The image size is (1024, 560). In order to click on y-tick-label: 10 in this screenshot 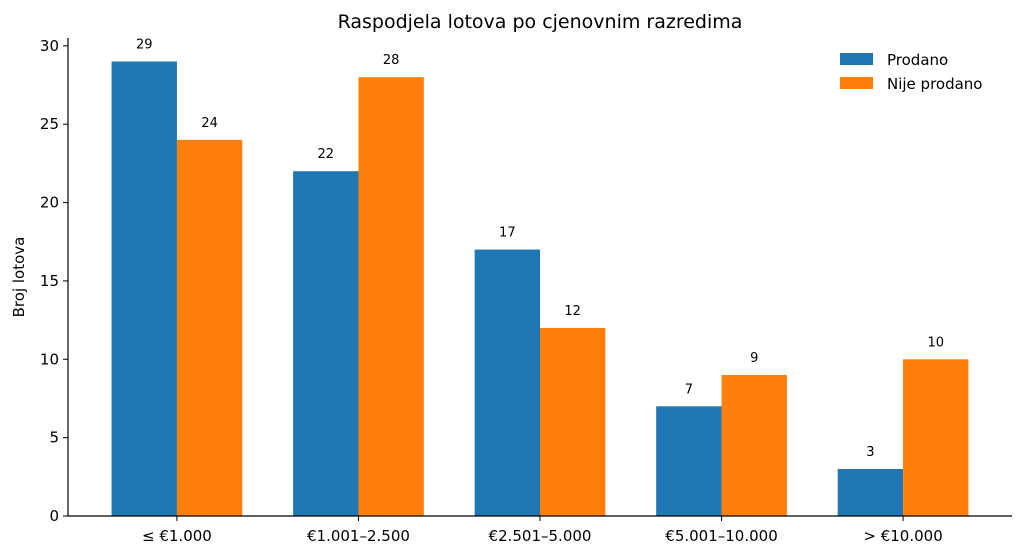, I will do `click(49, 359)`.